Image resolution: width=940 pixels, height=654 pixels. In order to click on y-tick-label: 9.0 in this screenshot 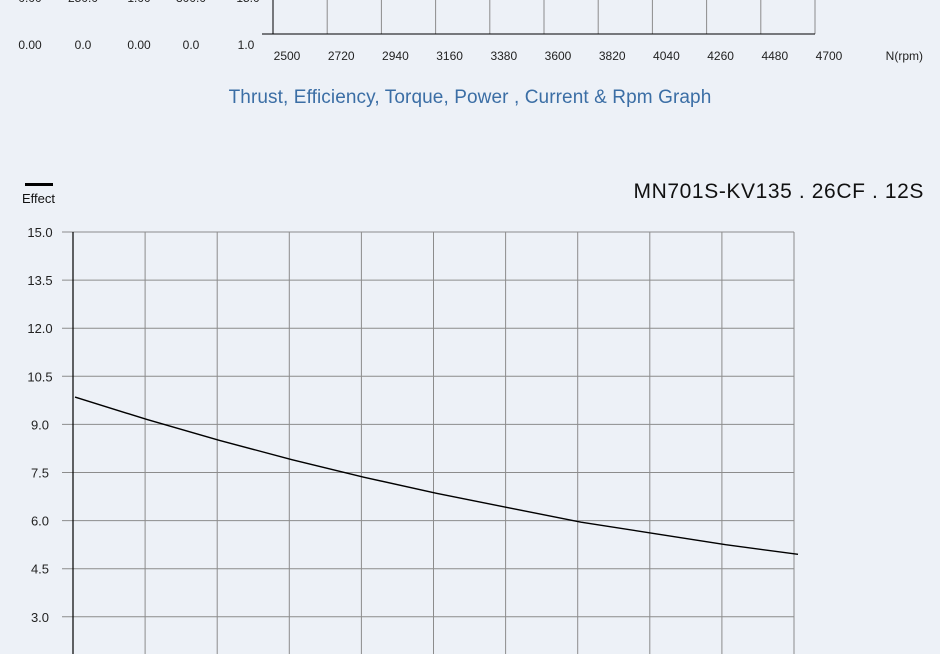, I will do `click(40, 424)`.